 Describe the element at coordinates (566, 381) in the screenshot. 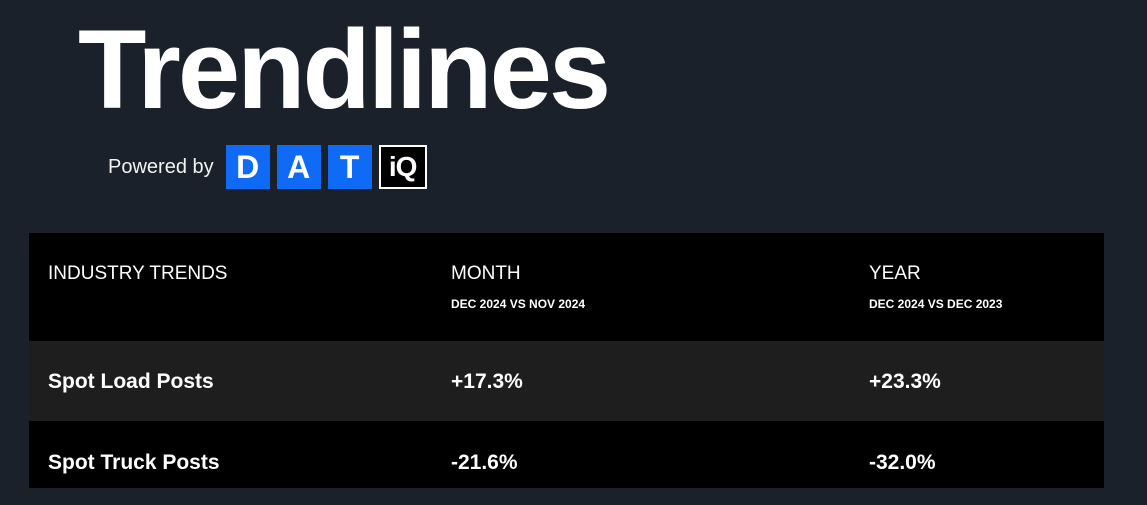

I see `table-row: Spot Load Posts +17.3% +23.3%` at that location.